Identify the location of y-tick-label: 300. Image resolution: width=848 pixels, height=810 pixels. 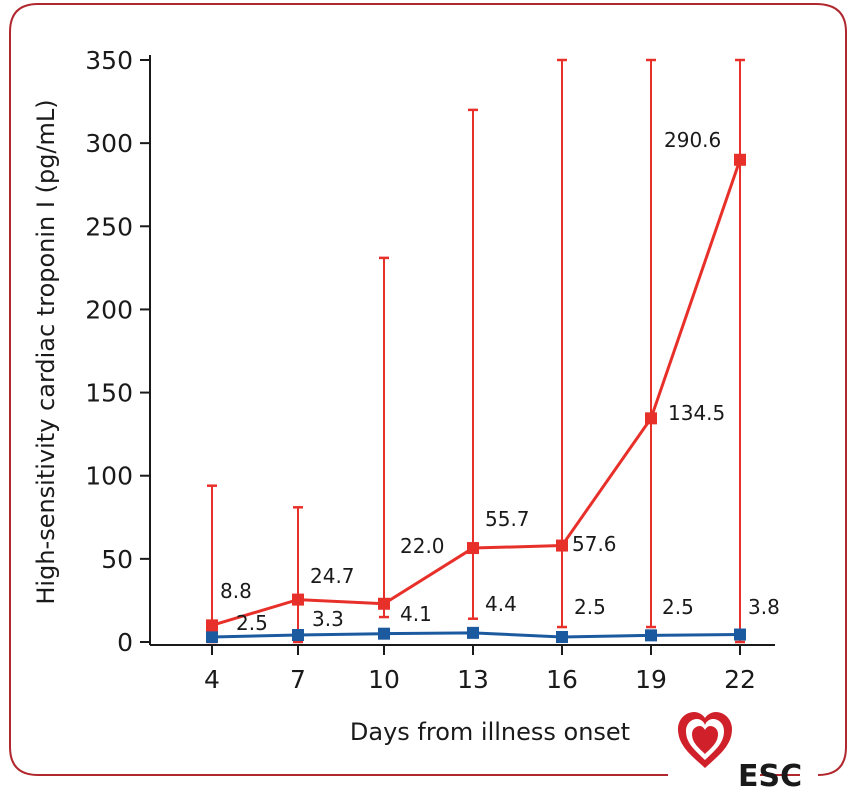
(109, 143).